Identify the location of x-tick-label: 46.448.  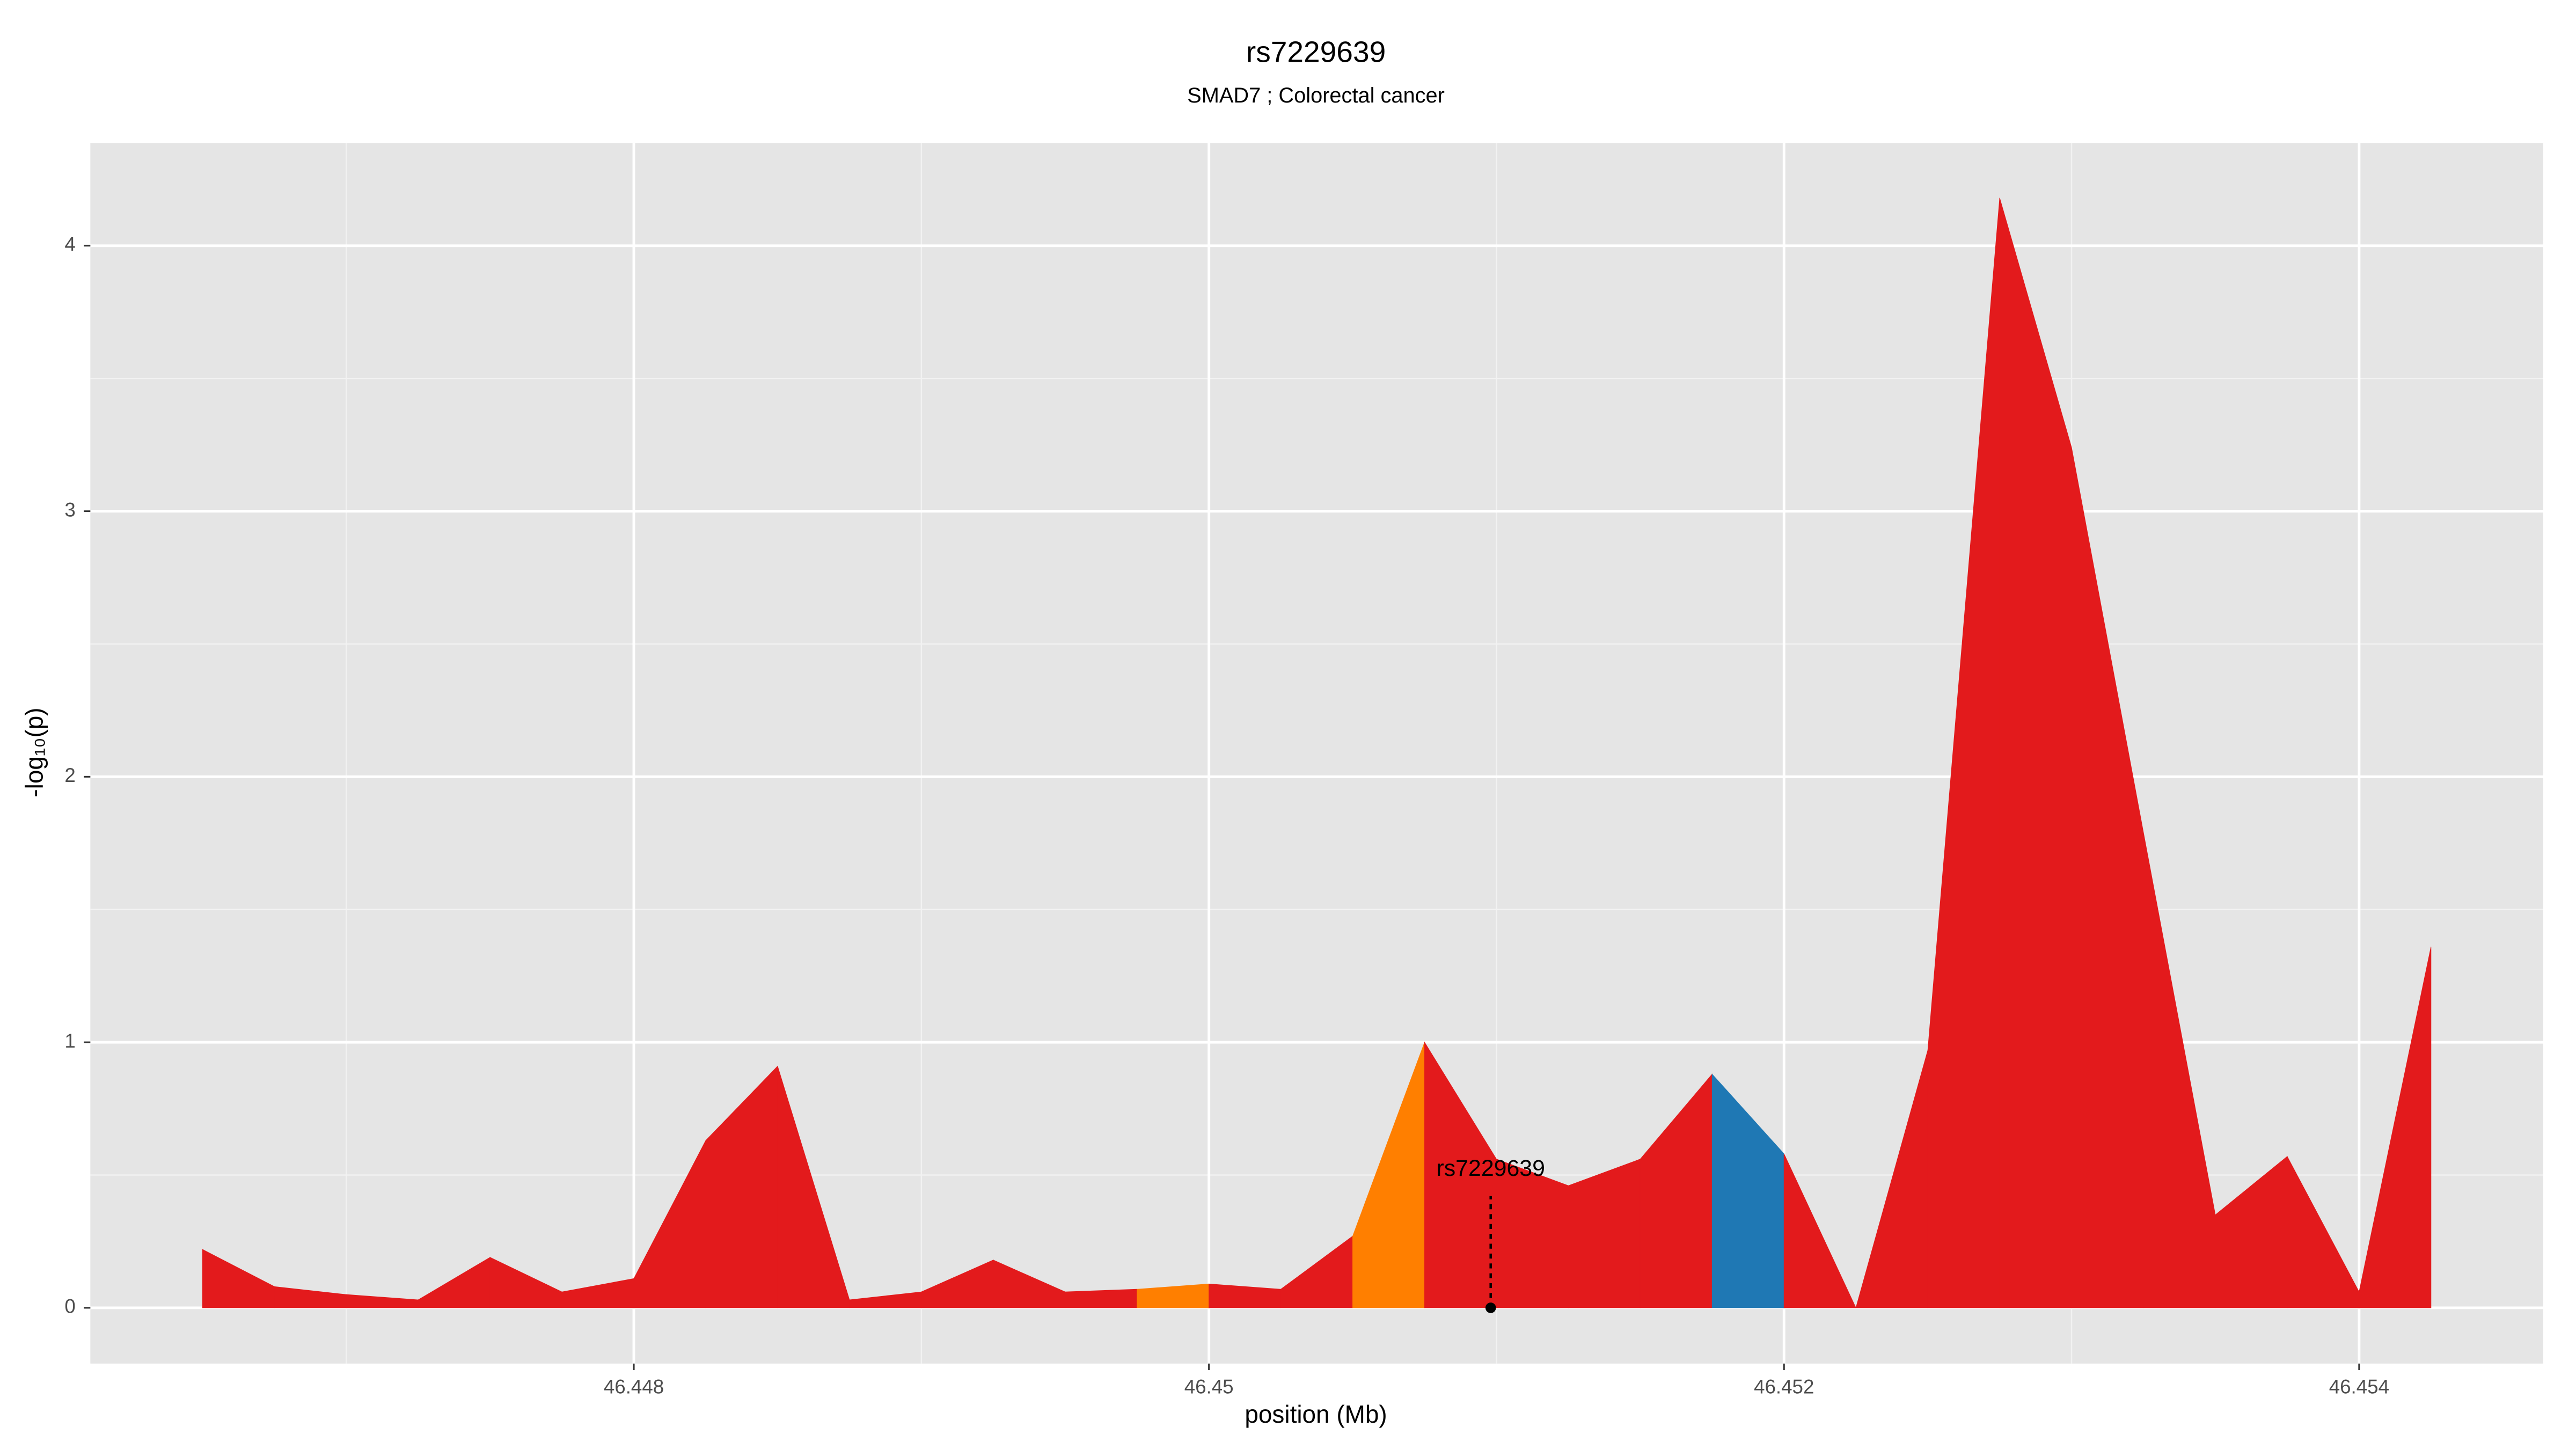
(634, 1386).